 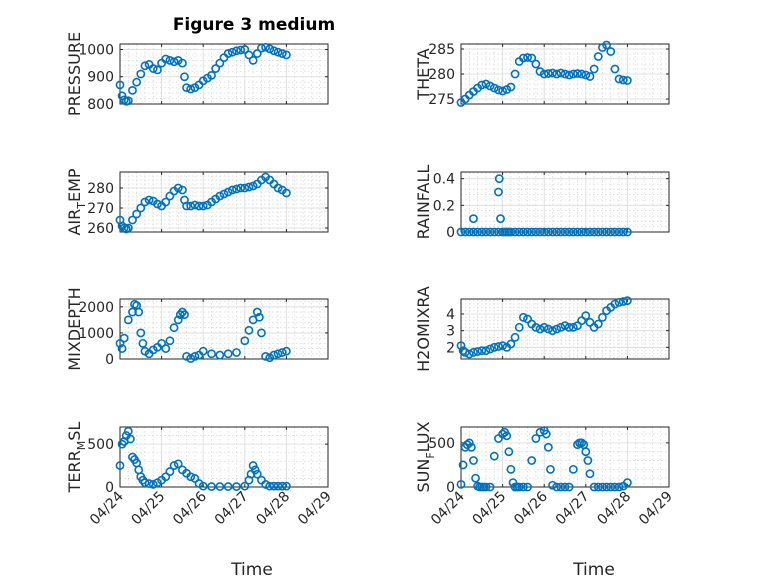 What do you see at coordinates (74, 328) in the screenshot?
I see `y-axis-label: MIXDEPTH` at bounding box center [74, 328].